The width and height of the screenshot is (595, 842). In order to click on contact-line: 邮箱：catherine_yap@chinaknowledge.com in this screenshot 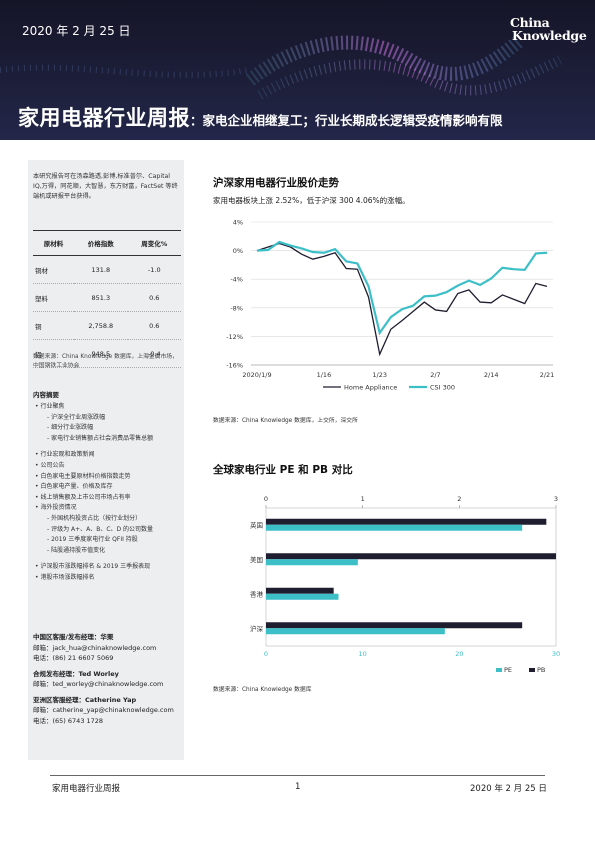, I will do `click(103, 710)`.